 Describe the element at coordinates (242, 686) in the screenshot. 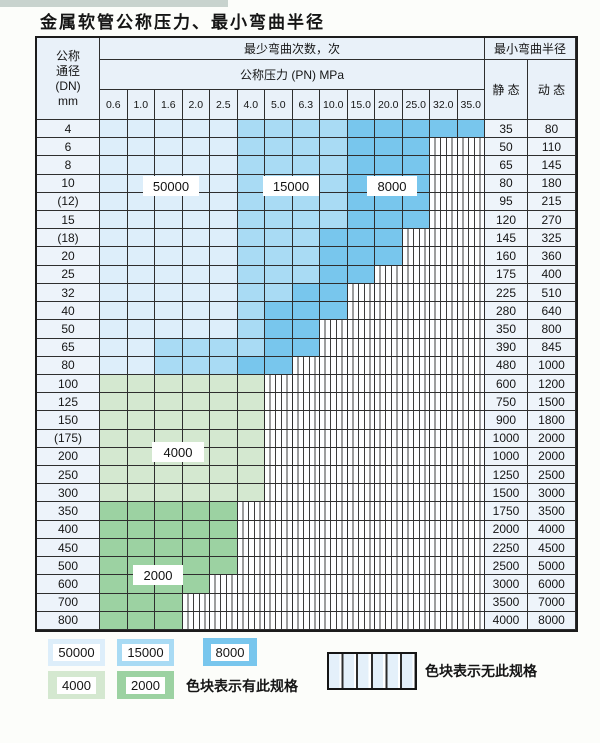

I see `legend-has-spec-text: 色块表示有此规格` at that location.